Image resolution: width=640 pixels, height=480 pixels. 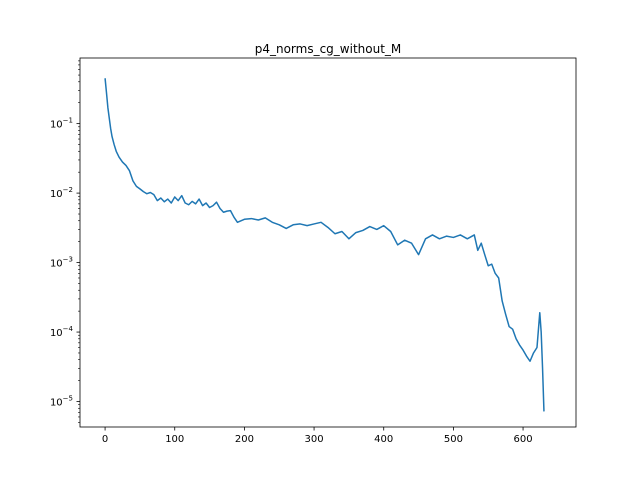 I want to click on x-tick-label: 600, so click(x=523, y=439).